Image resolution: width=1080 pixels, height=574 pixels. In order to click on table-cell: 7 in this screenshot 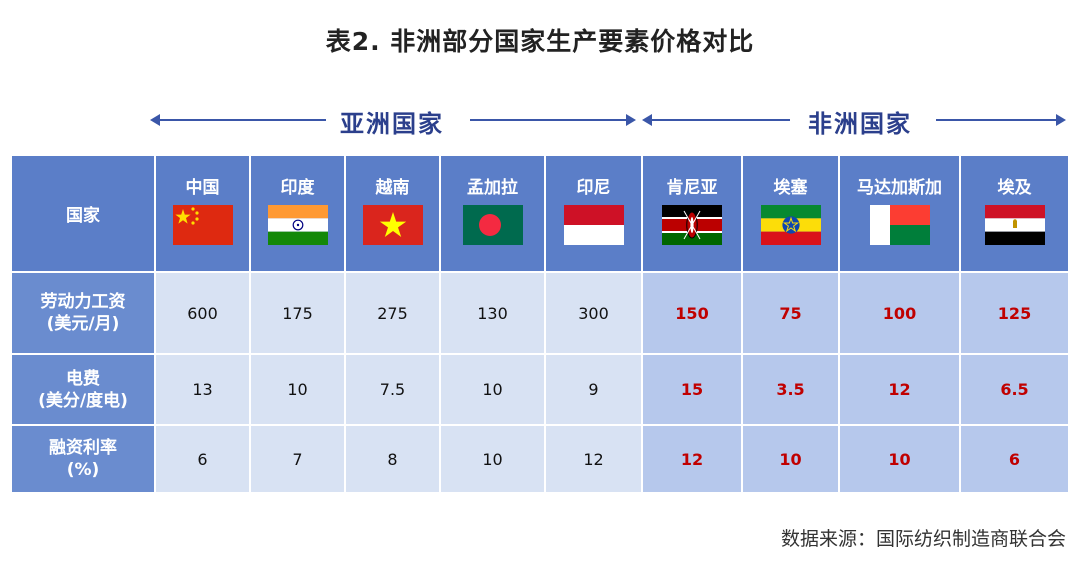, I will do `click(298, 460)`.